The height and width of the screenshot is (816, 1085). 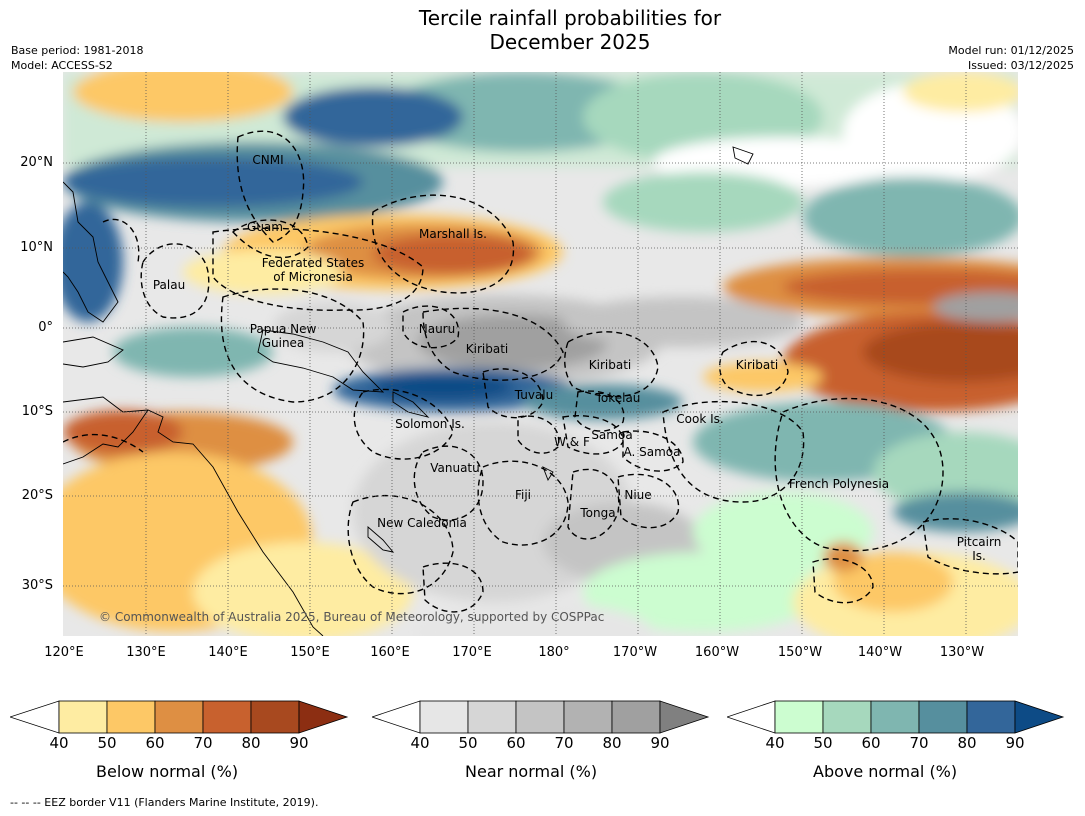 I want to click on colorbar-below-upper, so click(x=323, y=717).